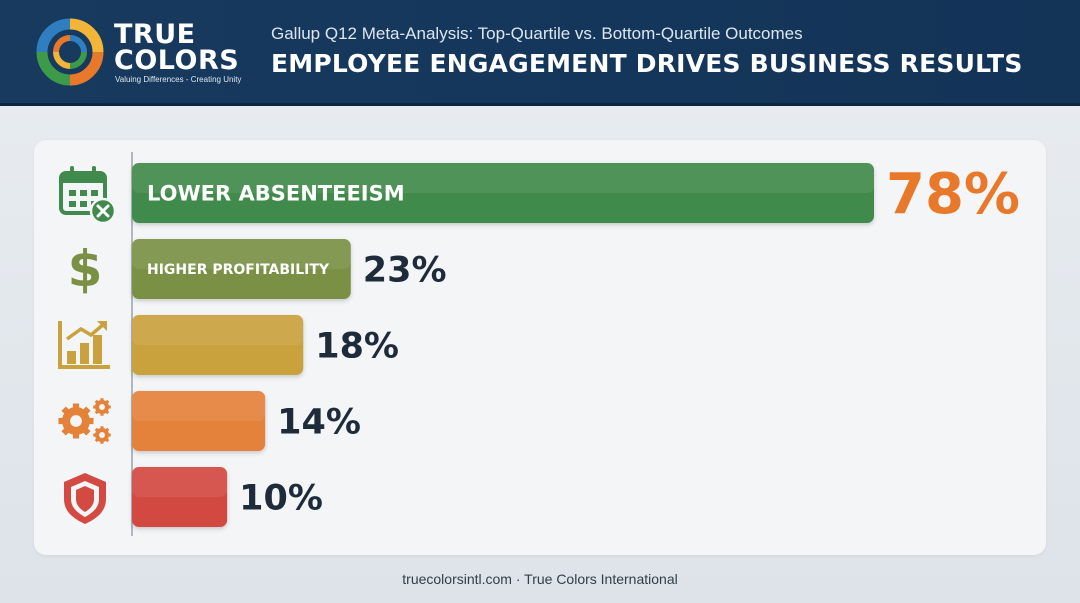 This screenshot has width=1080, height=603. What do you see at coordinates (70, 52) in the screenshot?
I see `logo-ring-icon` at bounding box center [70, 52].